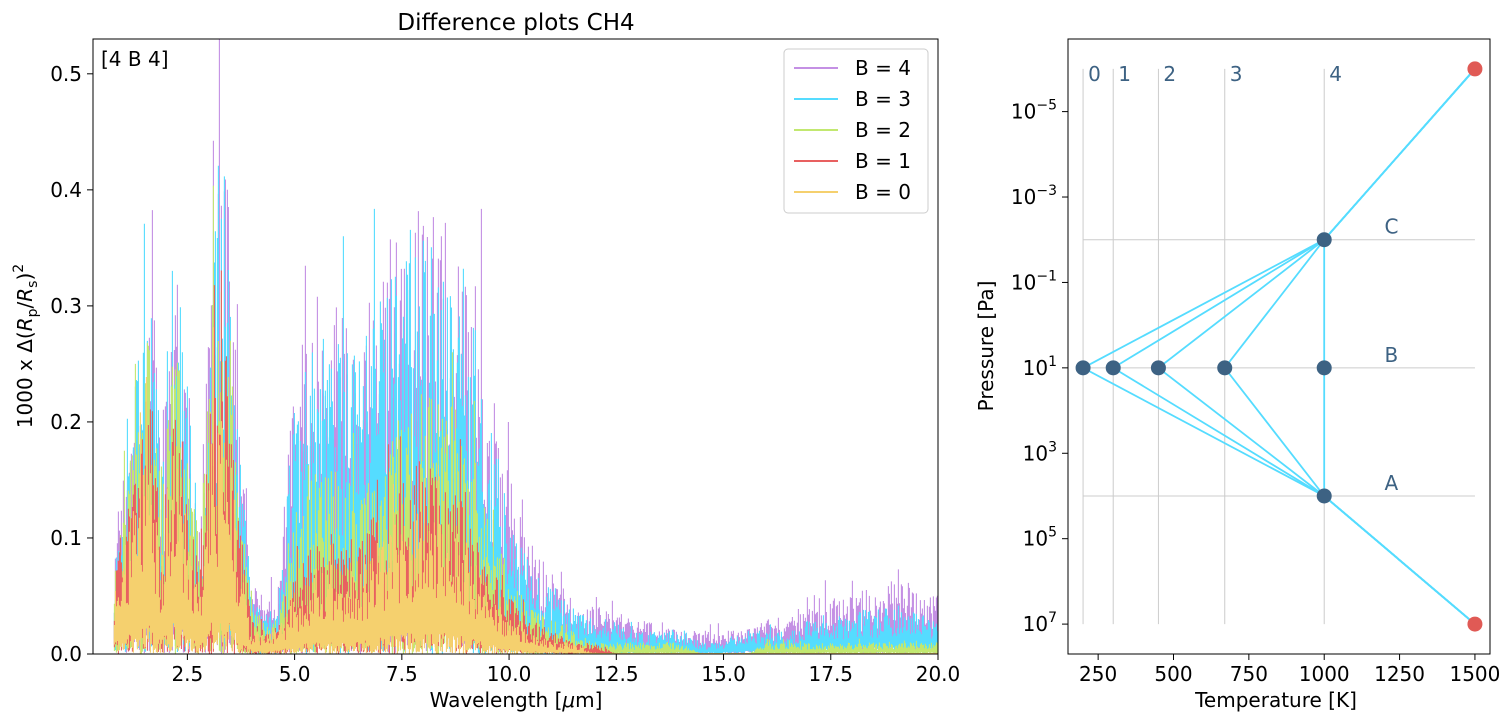 This screenshot has height=723, width=1507. What do you see at coordinates (883, 192) in the screenshot?
I see `legend-label: B = 0` at bounding box center [883, 192].